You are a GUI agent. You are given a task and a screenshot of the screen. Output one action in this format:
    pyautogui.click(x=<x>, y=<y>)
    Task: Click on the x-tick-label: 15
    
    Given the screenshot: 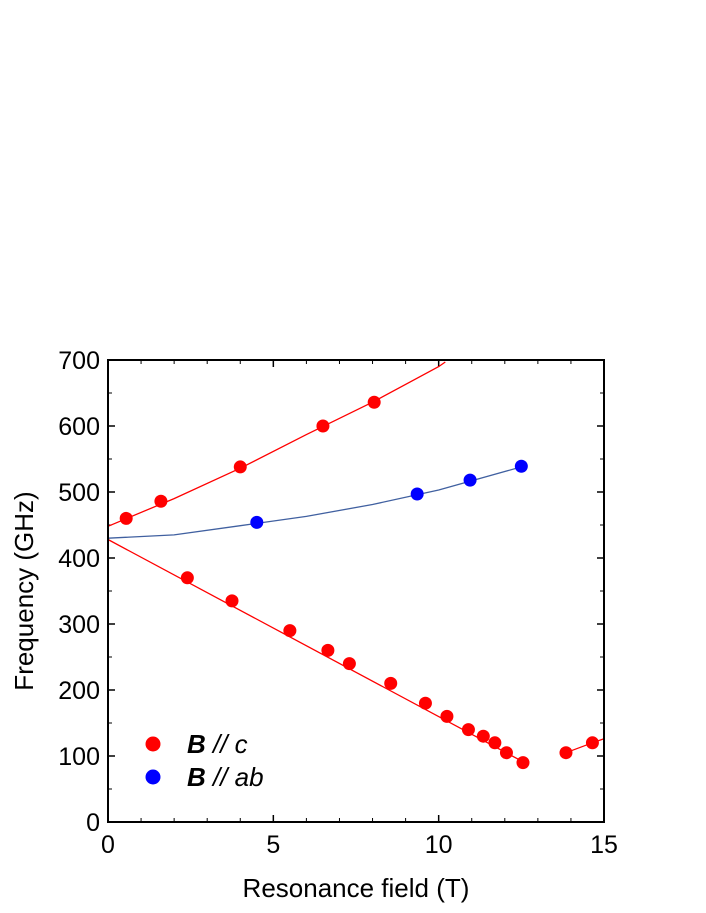 What is the action you would take?
    pyautogui.click(x=604, y=845)
    